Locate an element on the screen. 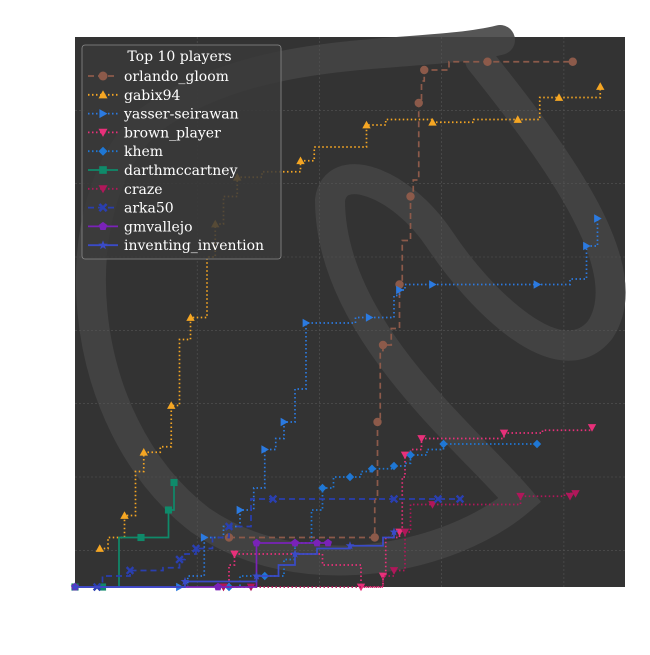 The width and height of the screenshot is (650, 655). legend-entry-gabix94: gabix94 is located at coordinates (134, 96).